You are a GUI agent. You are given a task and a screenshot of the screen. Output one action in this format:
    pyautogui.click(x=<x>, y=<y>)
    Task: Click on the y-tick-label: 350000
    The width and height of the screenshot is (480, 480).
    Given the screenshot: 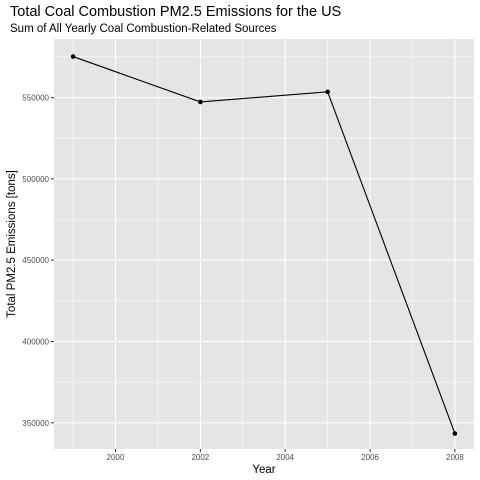 What is the action you would take?
    pyautogui.click(x=35, y=423)
    